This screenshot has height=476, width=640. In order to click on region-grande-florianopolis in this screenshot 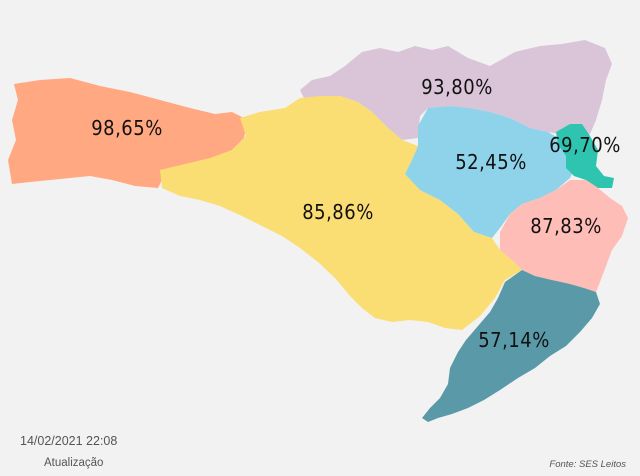, I will do `click(564, 236)`.